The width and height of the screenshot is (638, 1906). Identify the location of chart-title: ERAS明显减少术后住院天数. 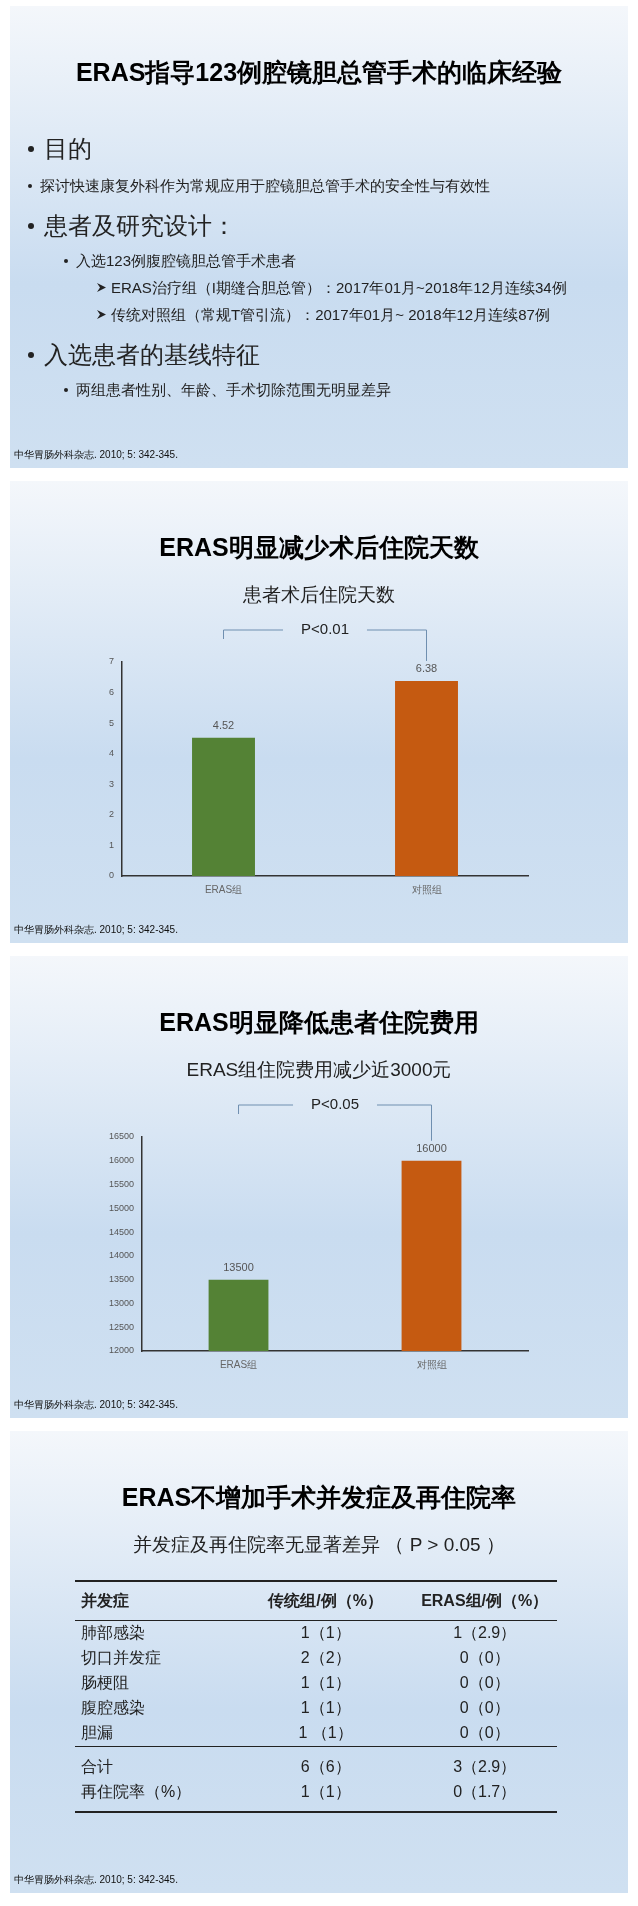
(319, 547).